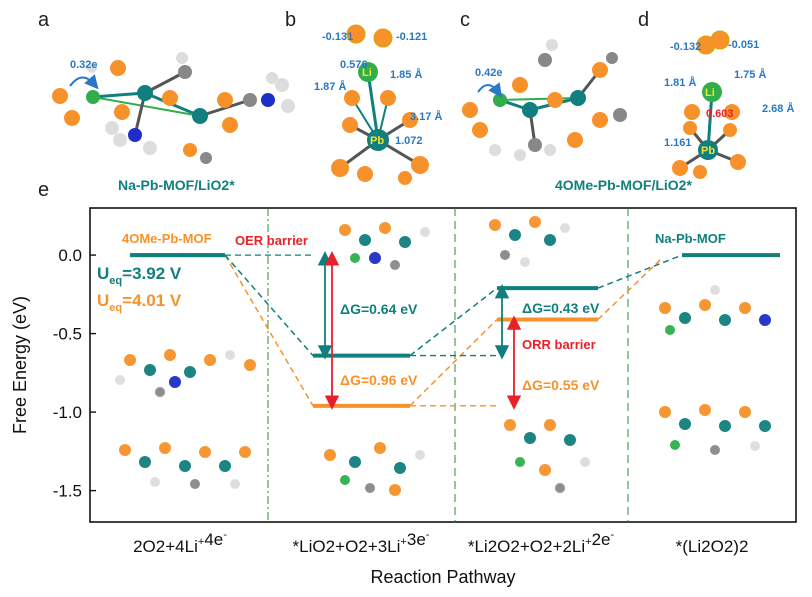 The width and height of the screenshot is (812, 597). I want to click on panel-label-c: c, so click(465, 20).